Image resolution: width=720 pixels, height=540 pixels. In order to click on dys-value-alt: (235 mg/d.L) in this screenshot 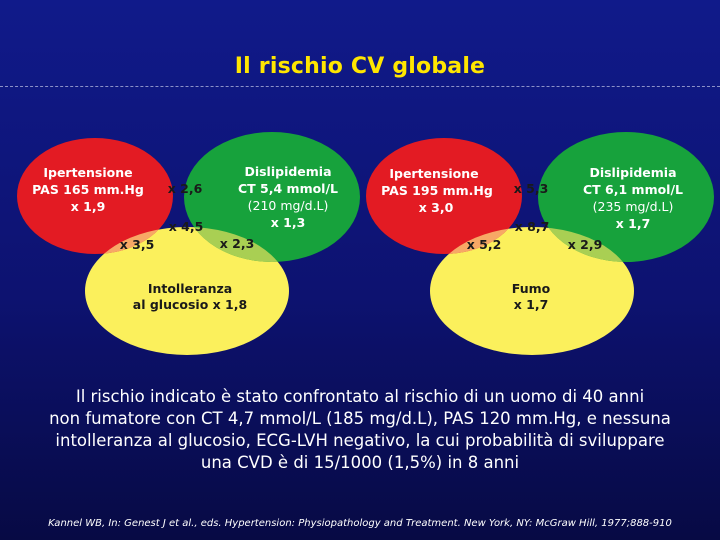, I will do `click(633, 206)`.